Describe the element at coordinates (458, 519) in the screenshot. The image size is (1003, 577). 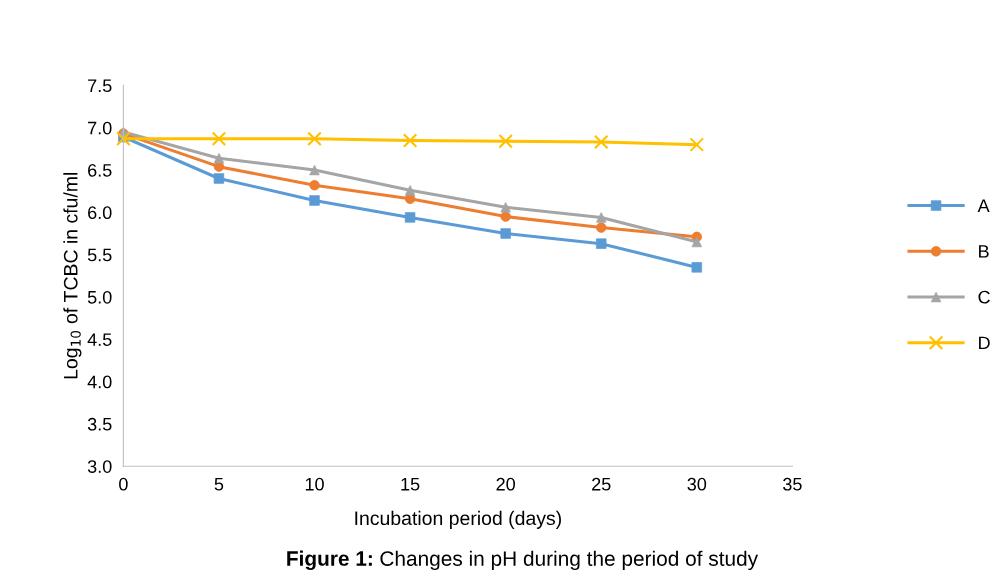
I see `x-axis-title: Incubation period (days)` at that location.